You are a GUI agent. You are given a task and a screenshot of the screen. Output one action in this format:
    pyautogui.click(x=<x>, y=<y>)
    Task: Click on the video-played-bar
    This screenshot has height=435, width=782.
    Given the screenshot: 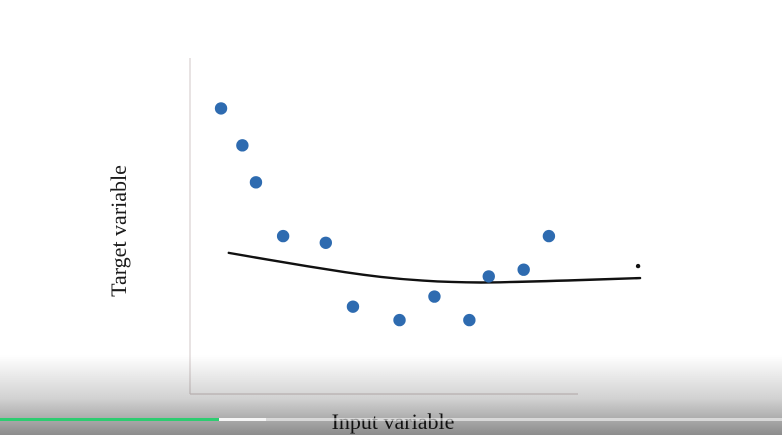 What is the action you would take?
    pyautogui.click(x=109, y=419)
    